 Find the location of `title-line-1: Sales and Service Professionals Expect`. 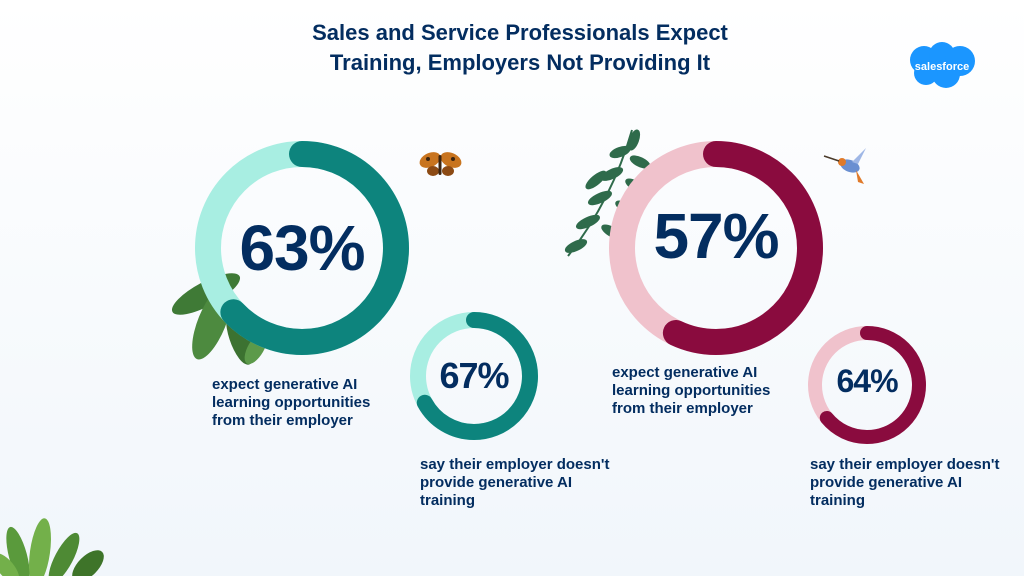

title-line-1: Sales and Service Professionals Expect is located at coordinates (520, 32).